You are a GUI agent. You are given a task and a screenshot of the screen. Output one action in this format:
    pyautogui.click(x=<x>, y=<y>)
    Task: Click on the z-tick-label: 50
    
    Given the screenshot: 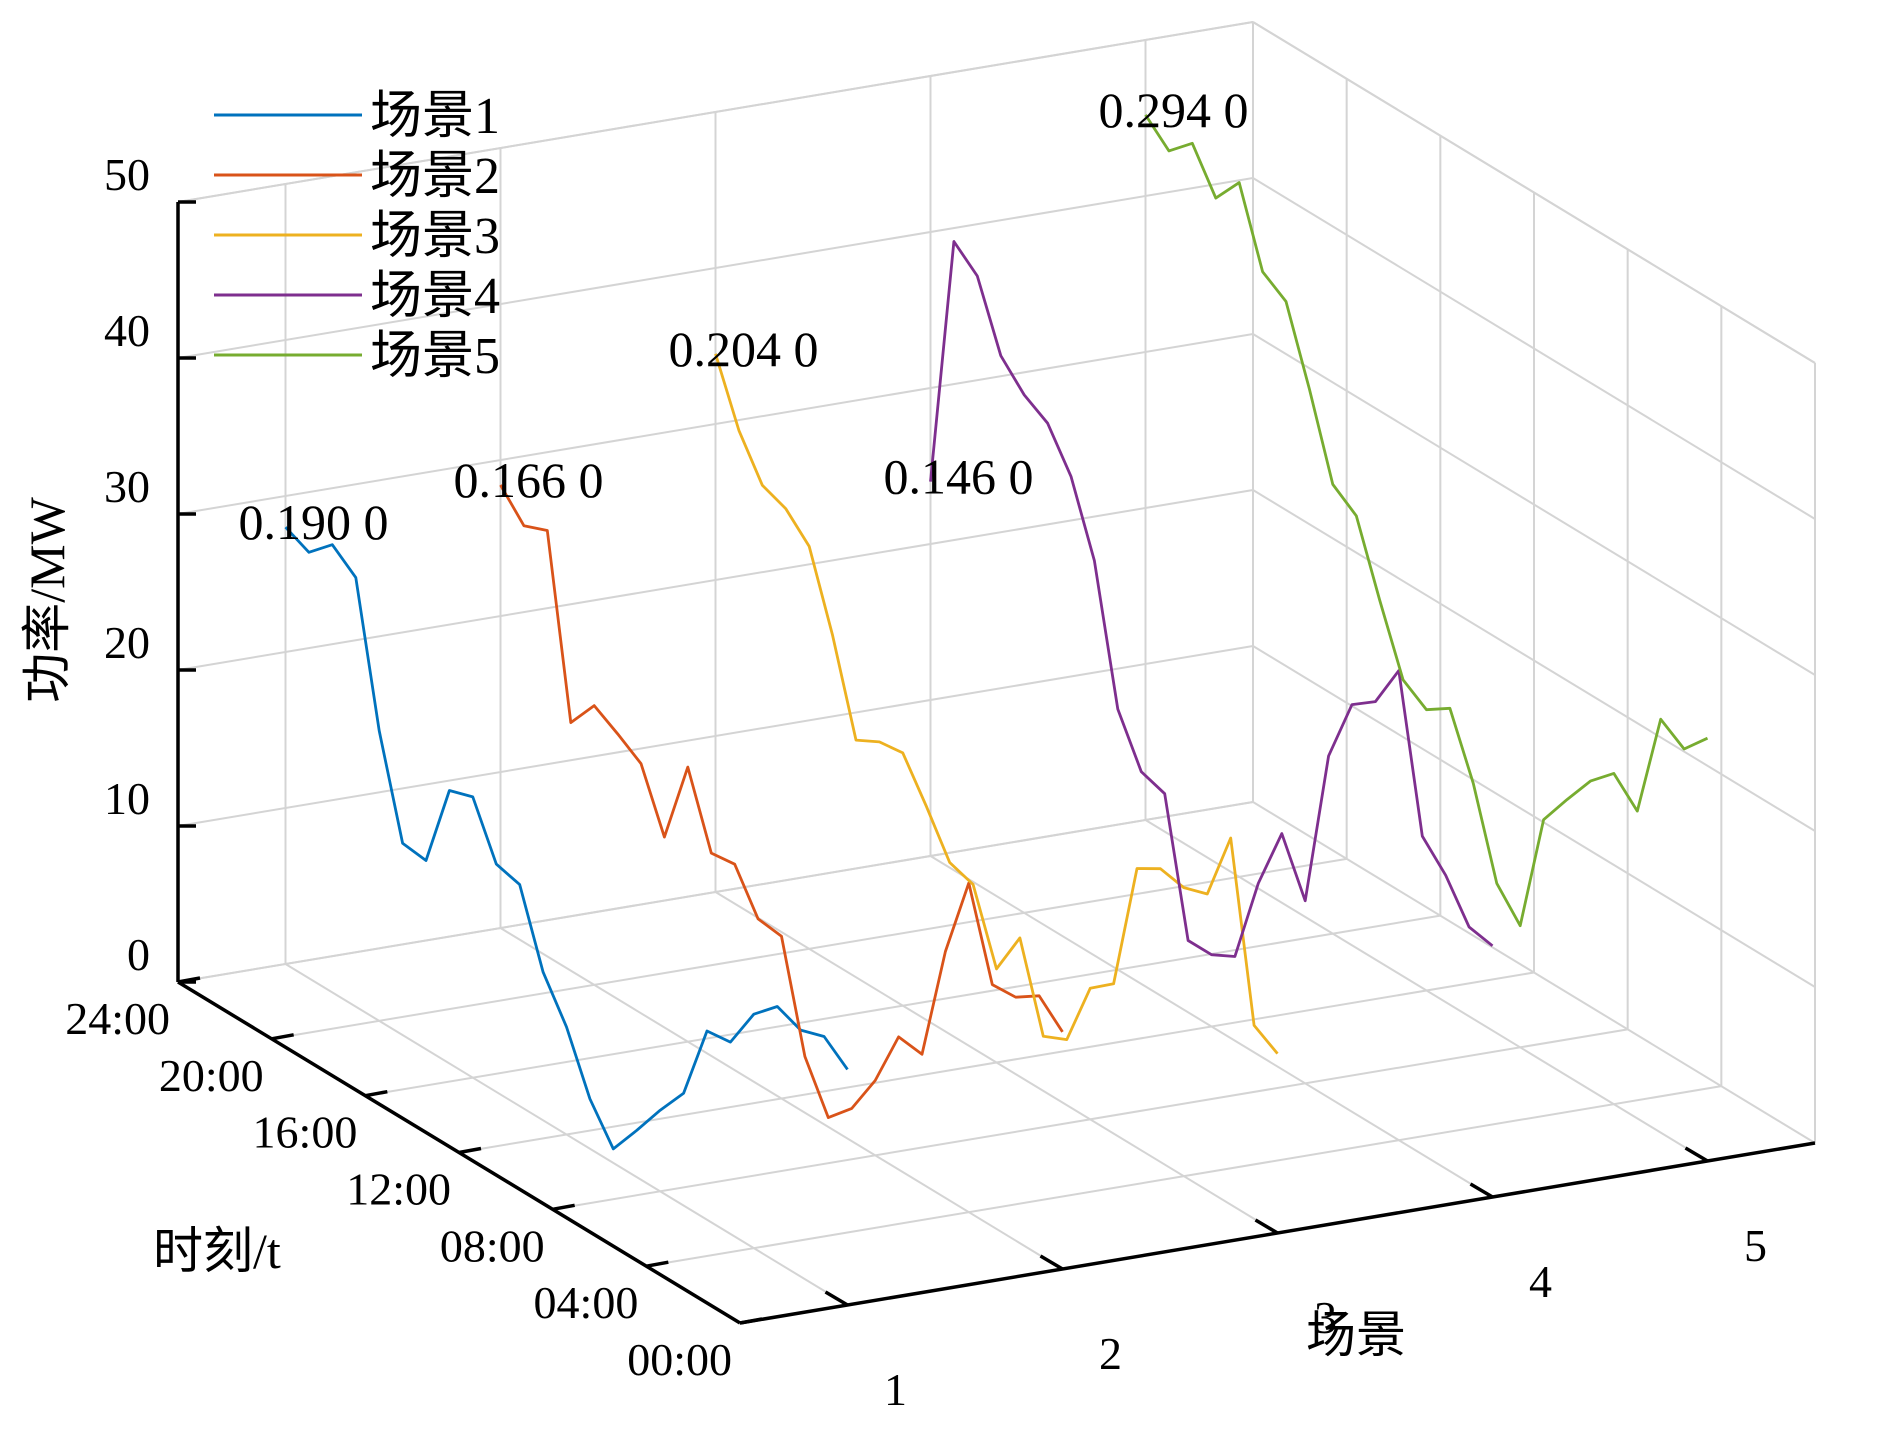 What is the action you would take?
    pyautogui.click(x=127, y=174)
    